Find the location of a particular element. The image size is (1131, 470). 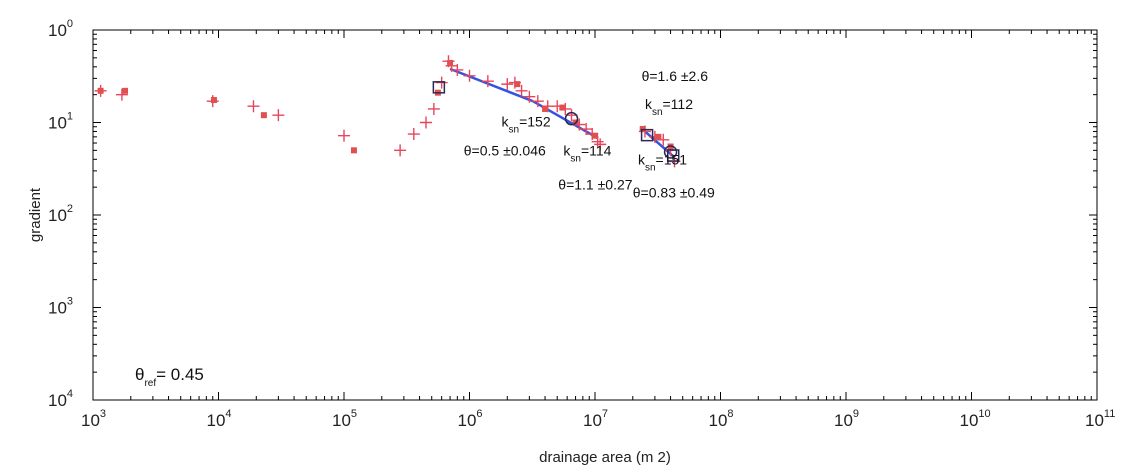

x-tick-label: 10⁴ is located at coordinates (219, 419).